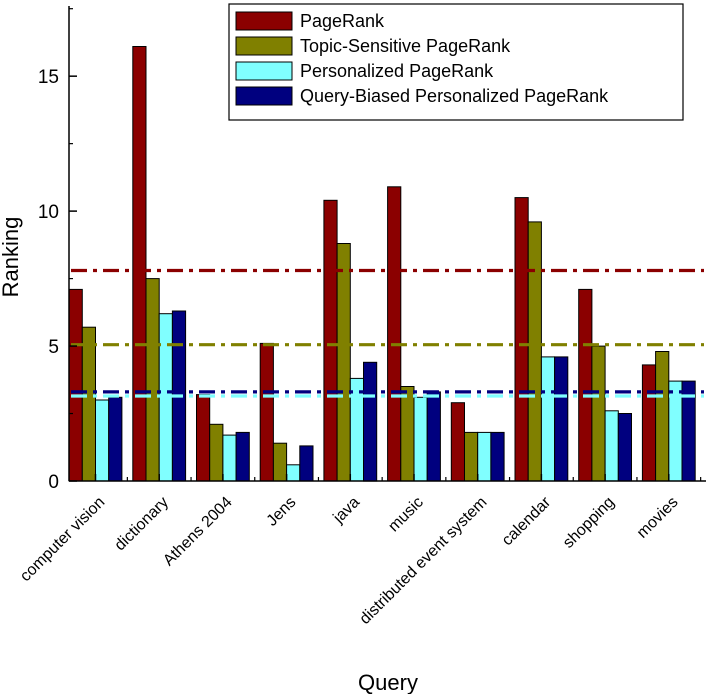 This screenshot has width=706, height=694. I want to click on legend-label-1: Topic-Sensitive PageRank, so click(405, 46).